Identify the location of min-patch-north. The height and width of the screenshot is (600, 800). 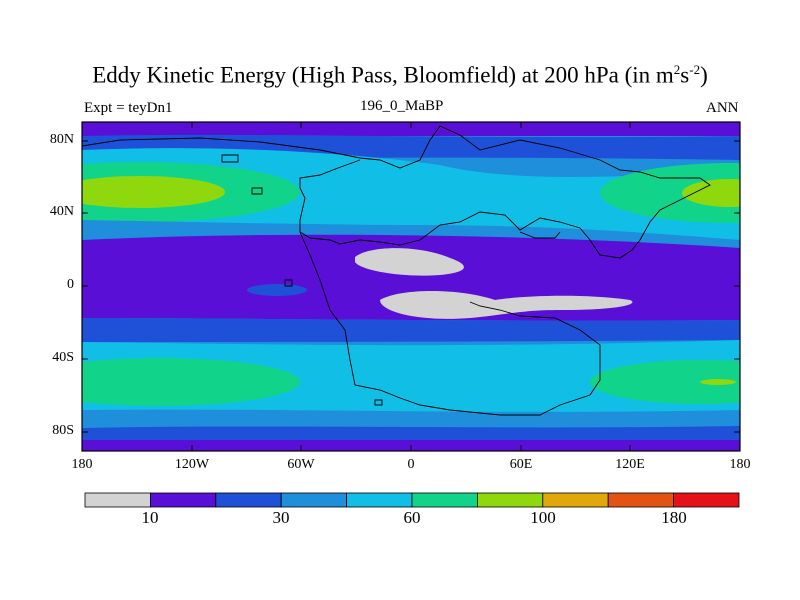
(409, 262).